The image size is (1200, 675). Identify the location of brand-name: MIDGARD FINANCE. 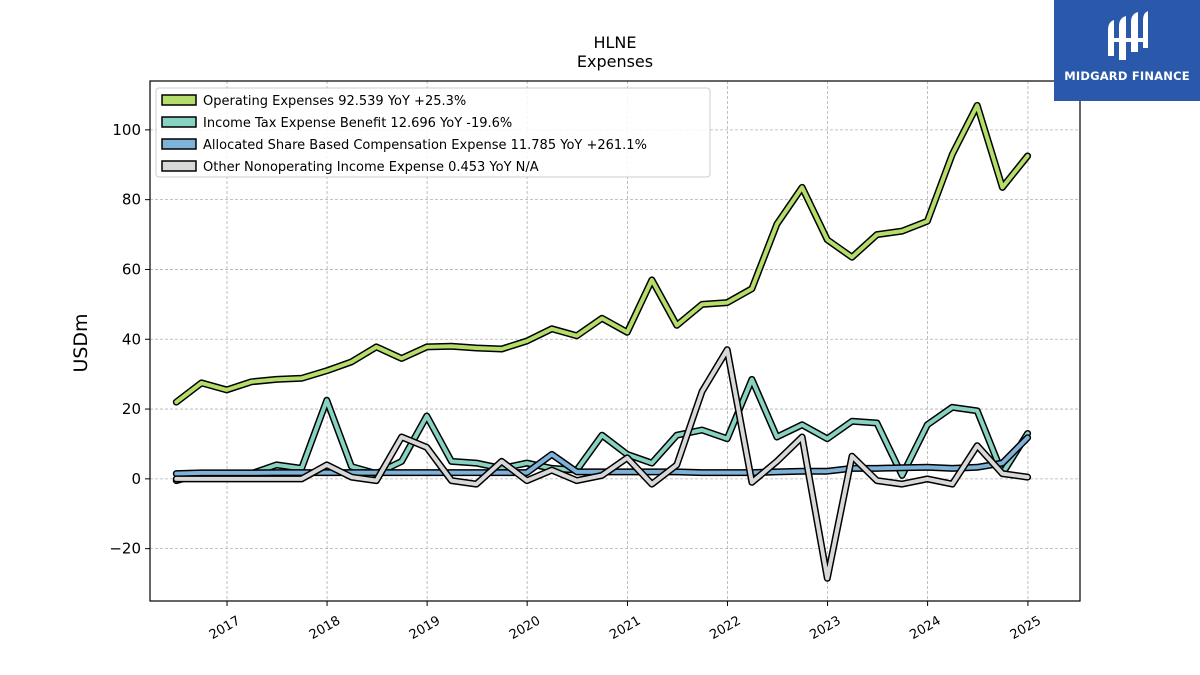
(1127, 76).